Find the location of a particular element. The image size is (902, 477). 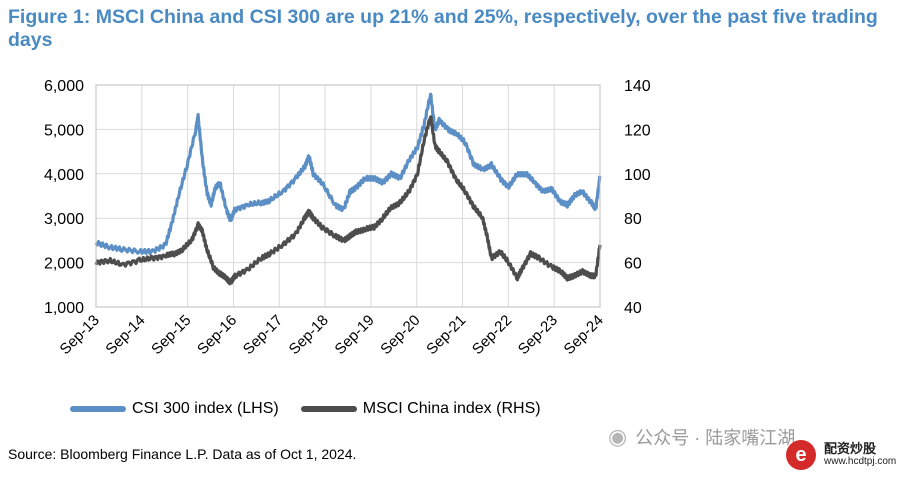

x-axis-tick-label: Sep-19 is located at coordinates (355, 335).